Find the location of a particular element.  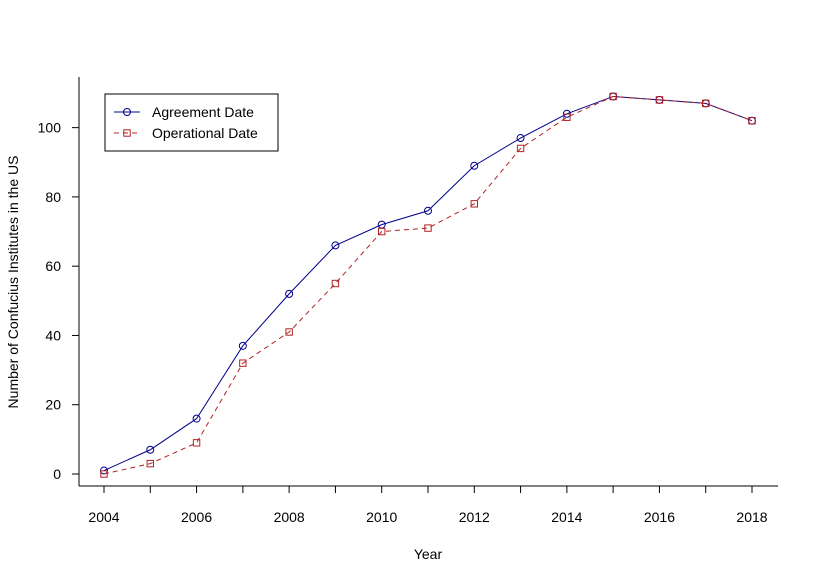

y-tick-label-0: 0 is located at coordinates (57, 474).